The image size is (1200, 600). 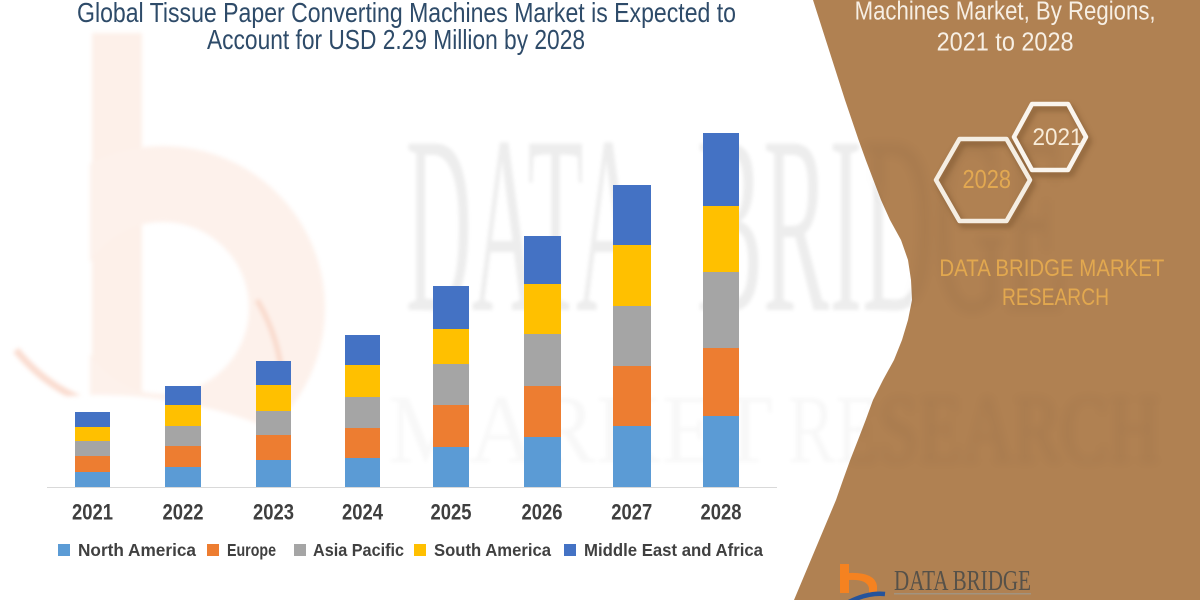 I want to click on svg-text: DATA BRIDGE, so click(x=962, y=581).